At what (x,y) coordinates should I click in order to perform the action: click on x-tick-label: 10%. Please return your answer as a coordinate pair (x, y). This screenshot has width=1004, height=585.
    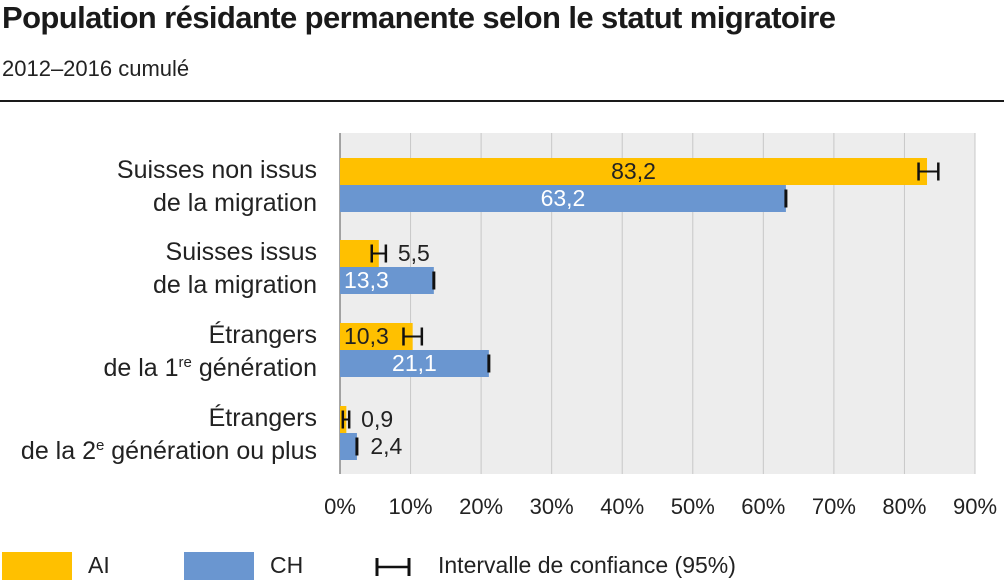
    Looking at the image, I should click on (411, 506).